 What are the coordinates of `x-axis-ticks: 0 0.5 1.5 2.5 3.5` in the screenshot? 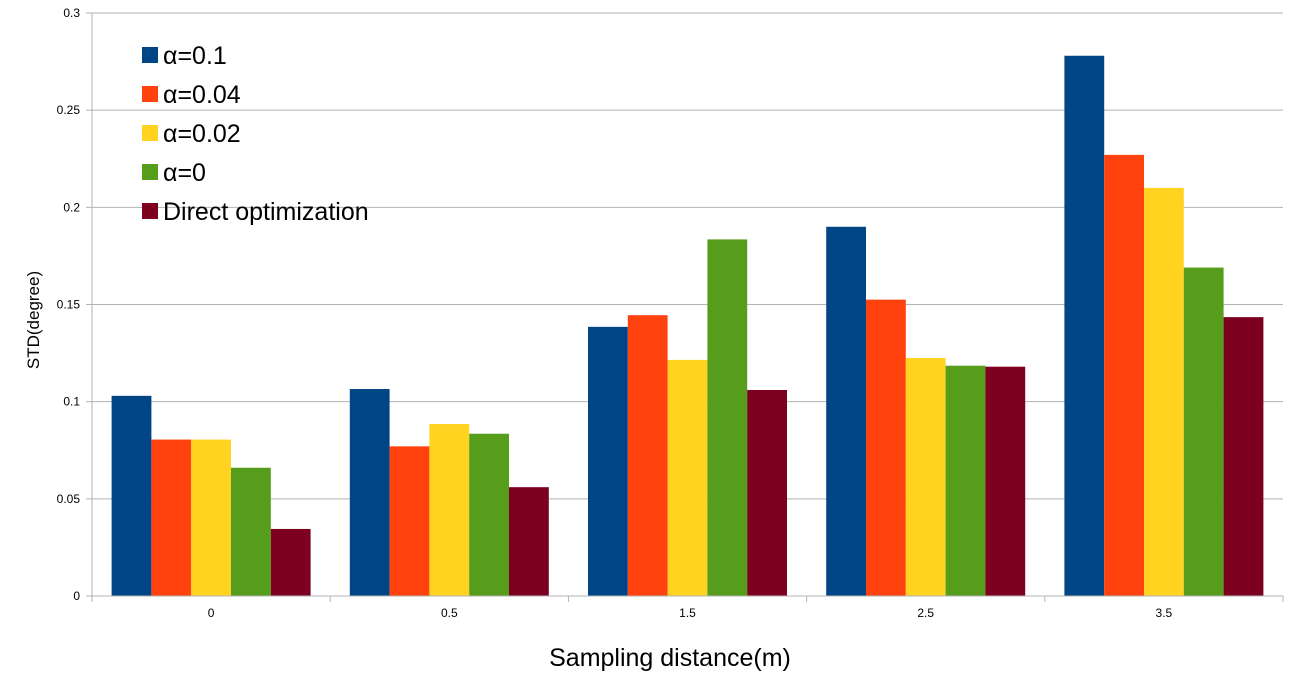 It's located at (687, 608).